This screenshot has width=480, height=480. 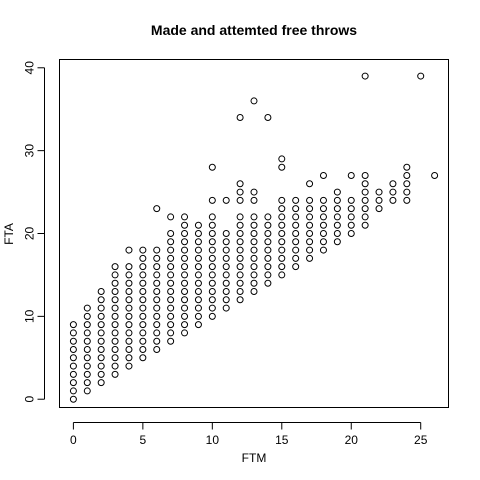 I want to click on x-axis: 0 5 10 15 20 25, so click(x=249, y=434).